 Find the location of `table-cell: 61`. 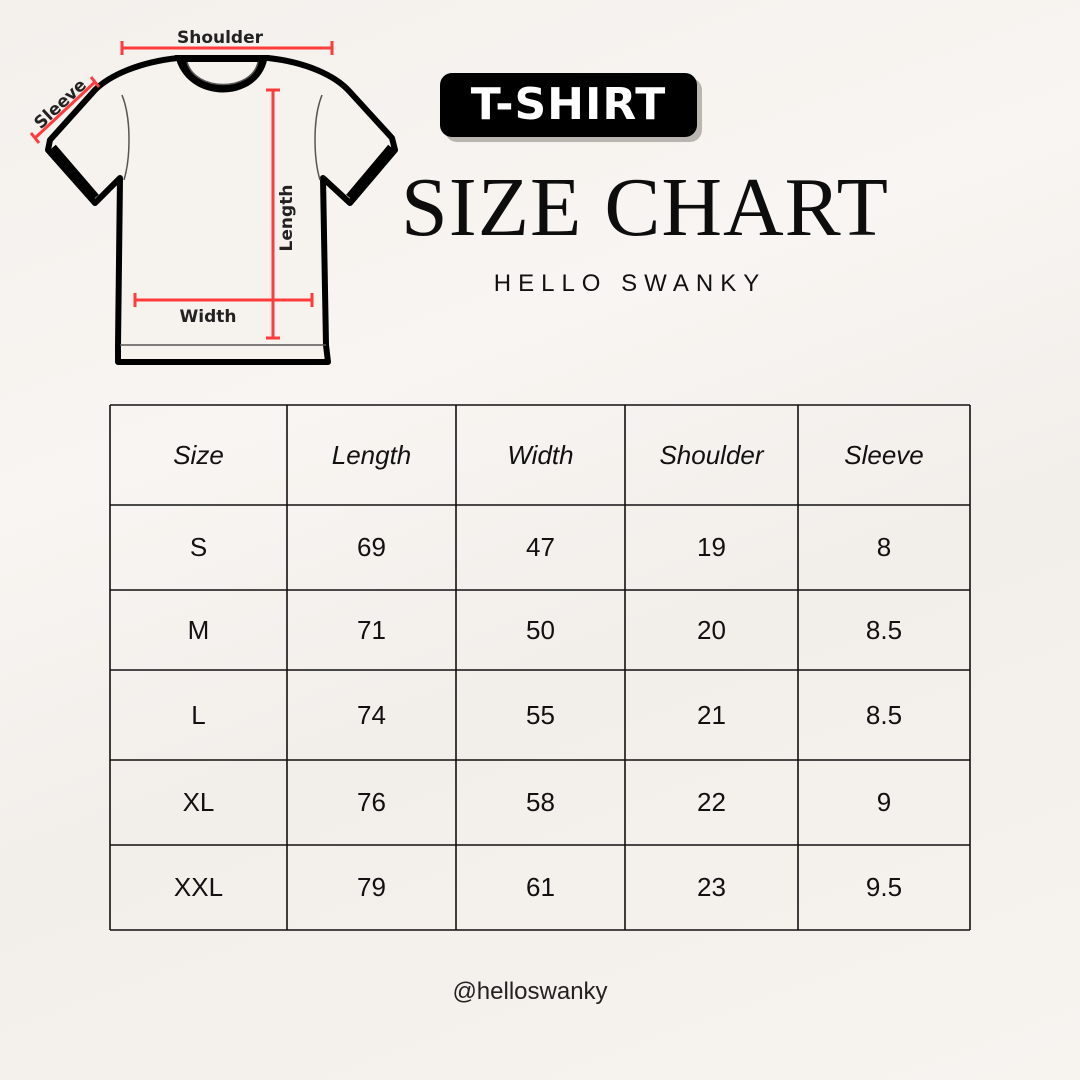

table-cell: 61 is located at coordinates (540, 887).